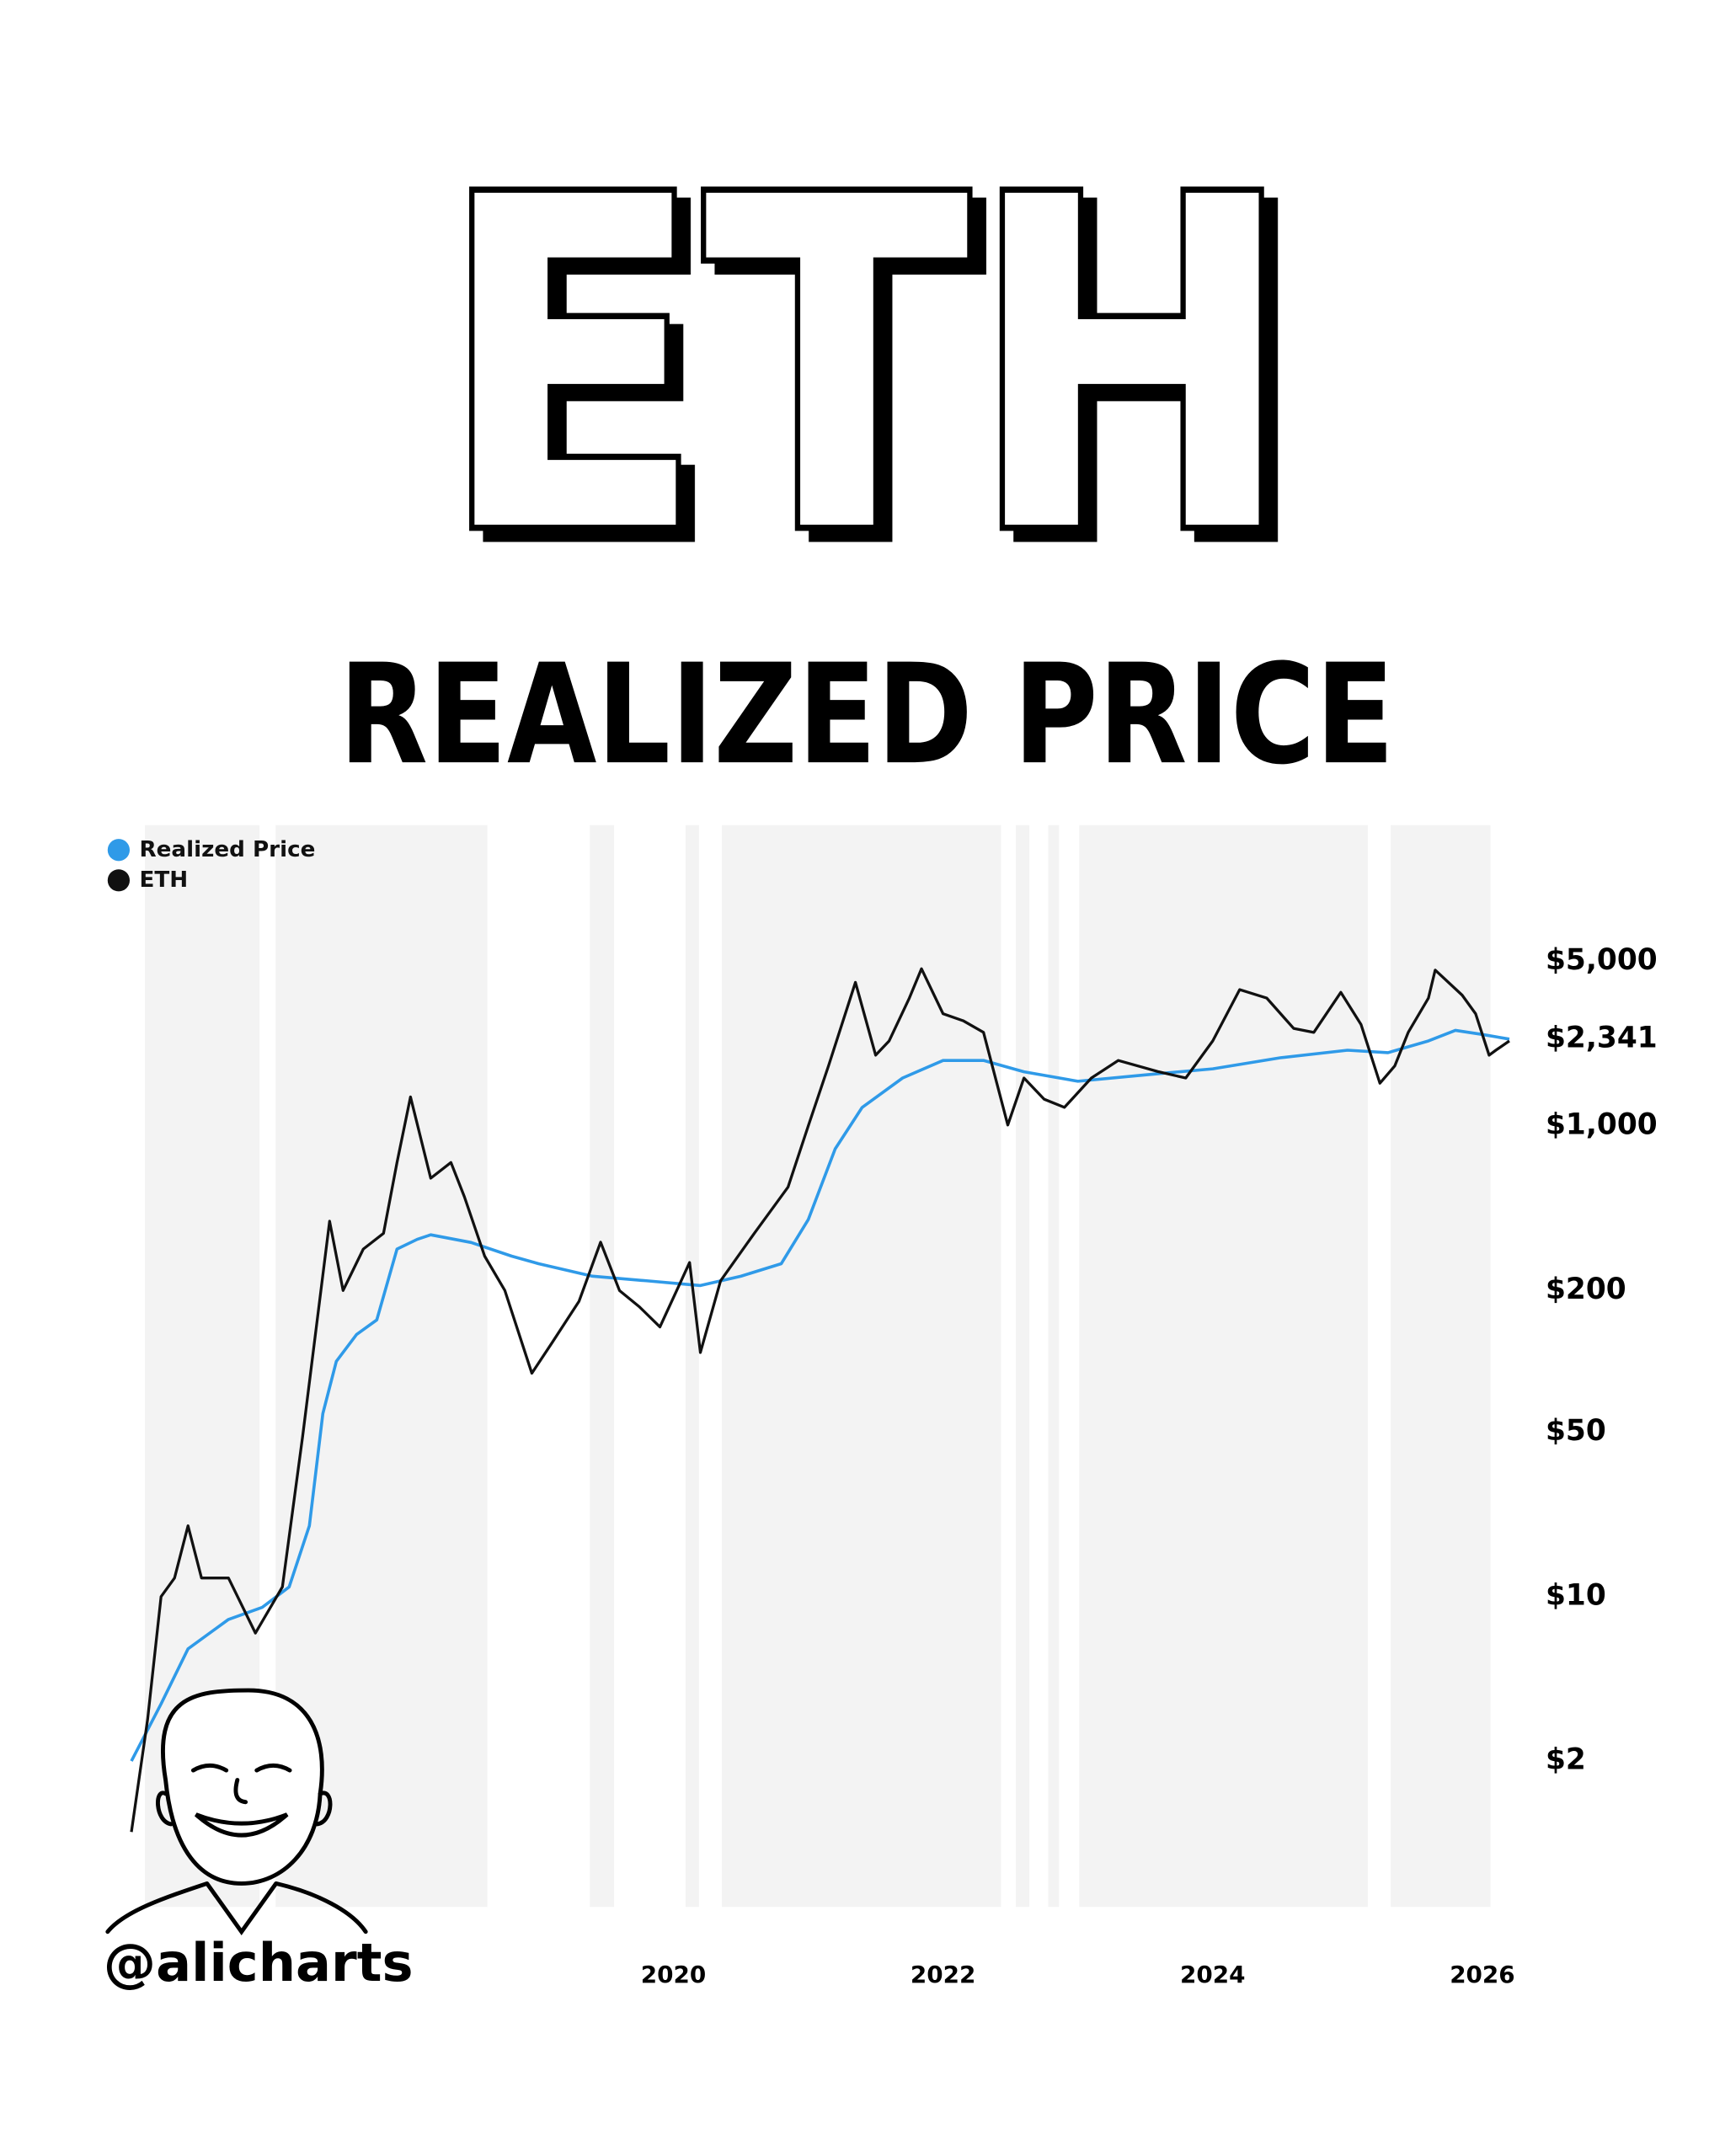  What do you see at coordinates (236, 1812) in the screenshot?
I see `avatar` at bounding box center [236, 1812].